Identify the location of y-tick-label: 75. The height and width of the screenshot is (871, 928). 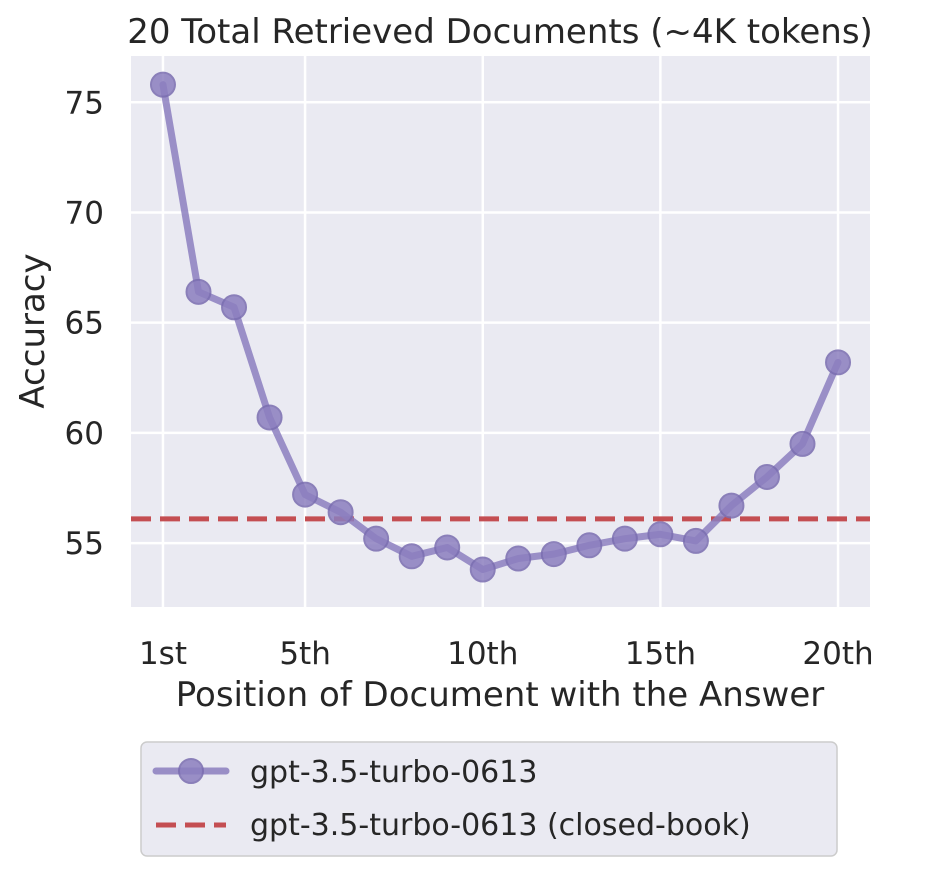
(84, 103).